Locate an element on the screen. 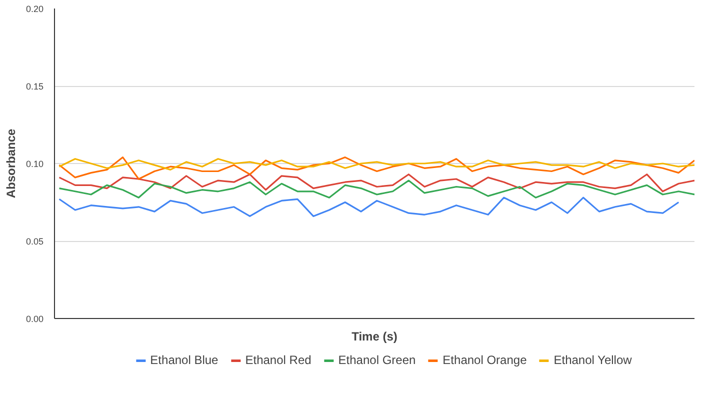  x-axis-title: Time (s) is located at coordinates (375, 337).